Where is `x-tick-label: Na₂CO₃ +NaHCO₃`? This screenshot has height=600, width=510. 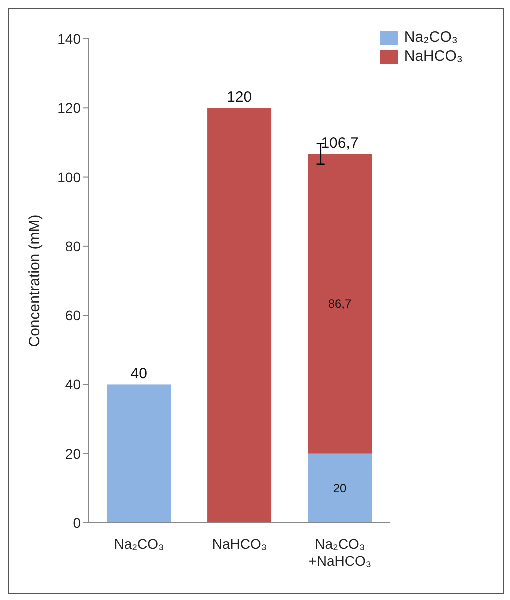
x-tick-label: Na₂CO₃ +NaHCO₃ is located at coordinates (340, 552).